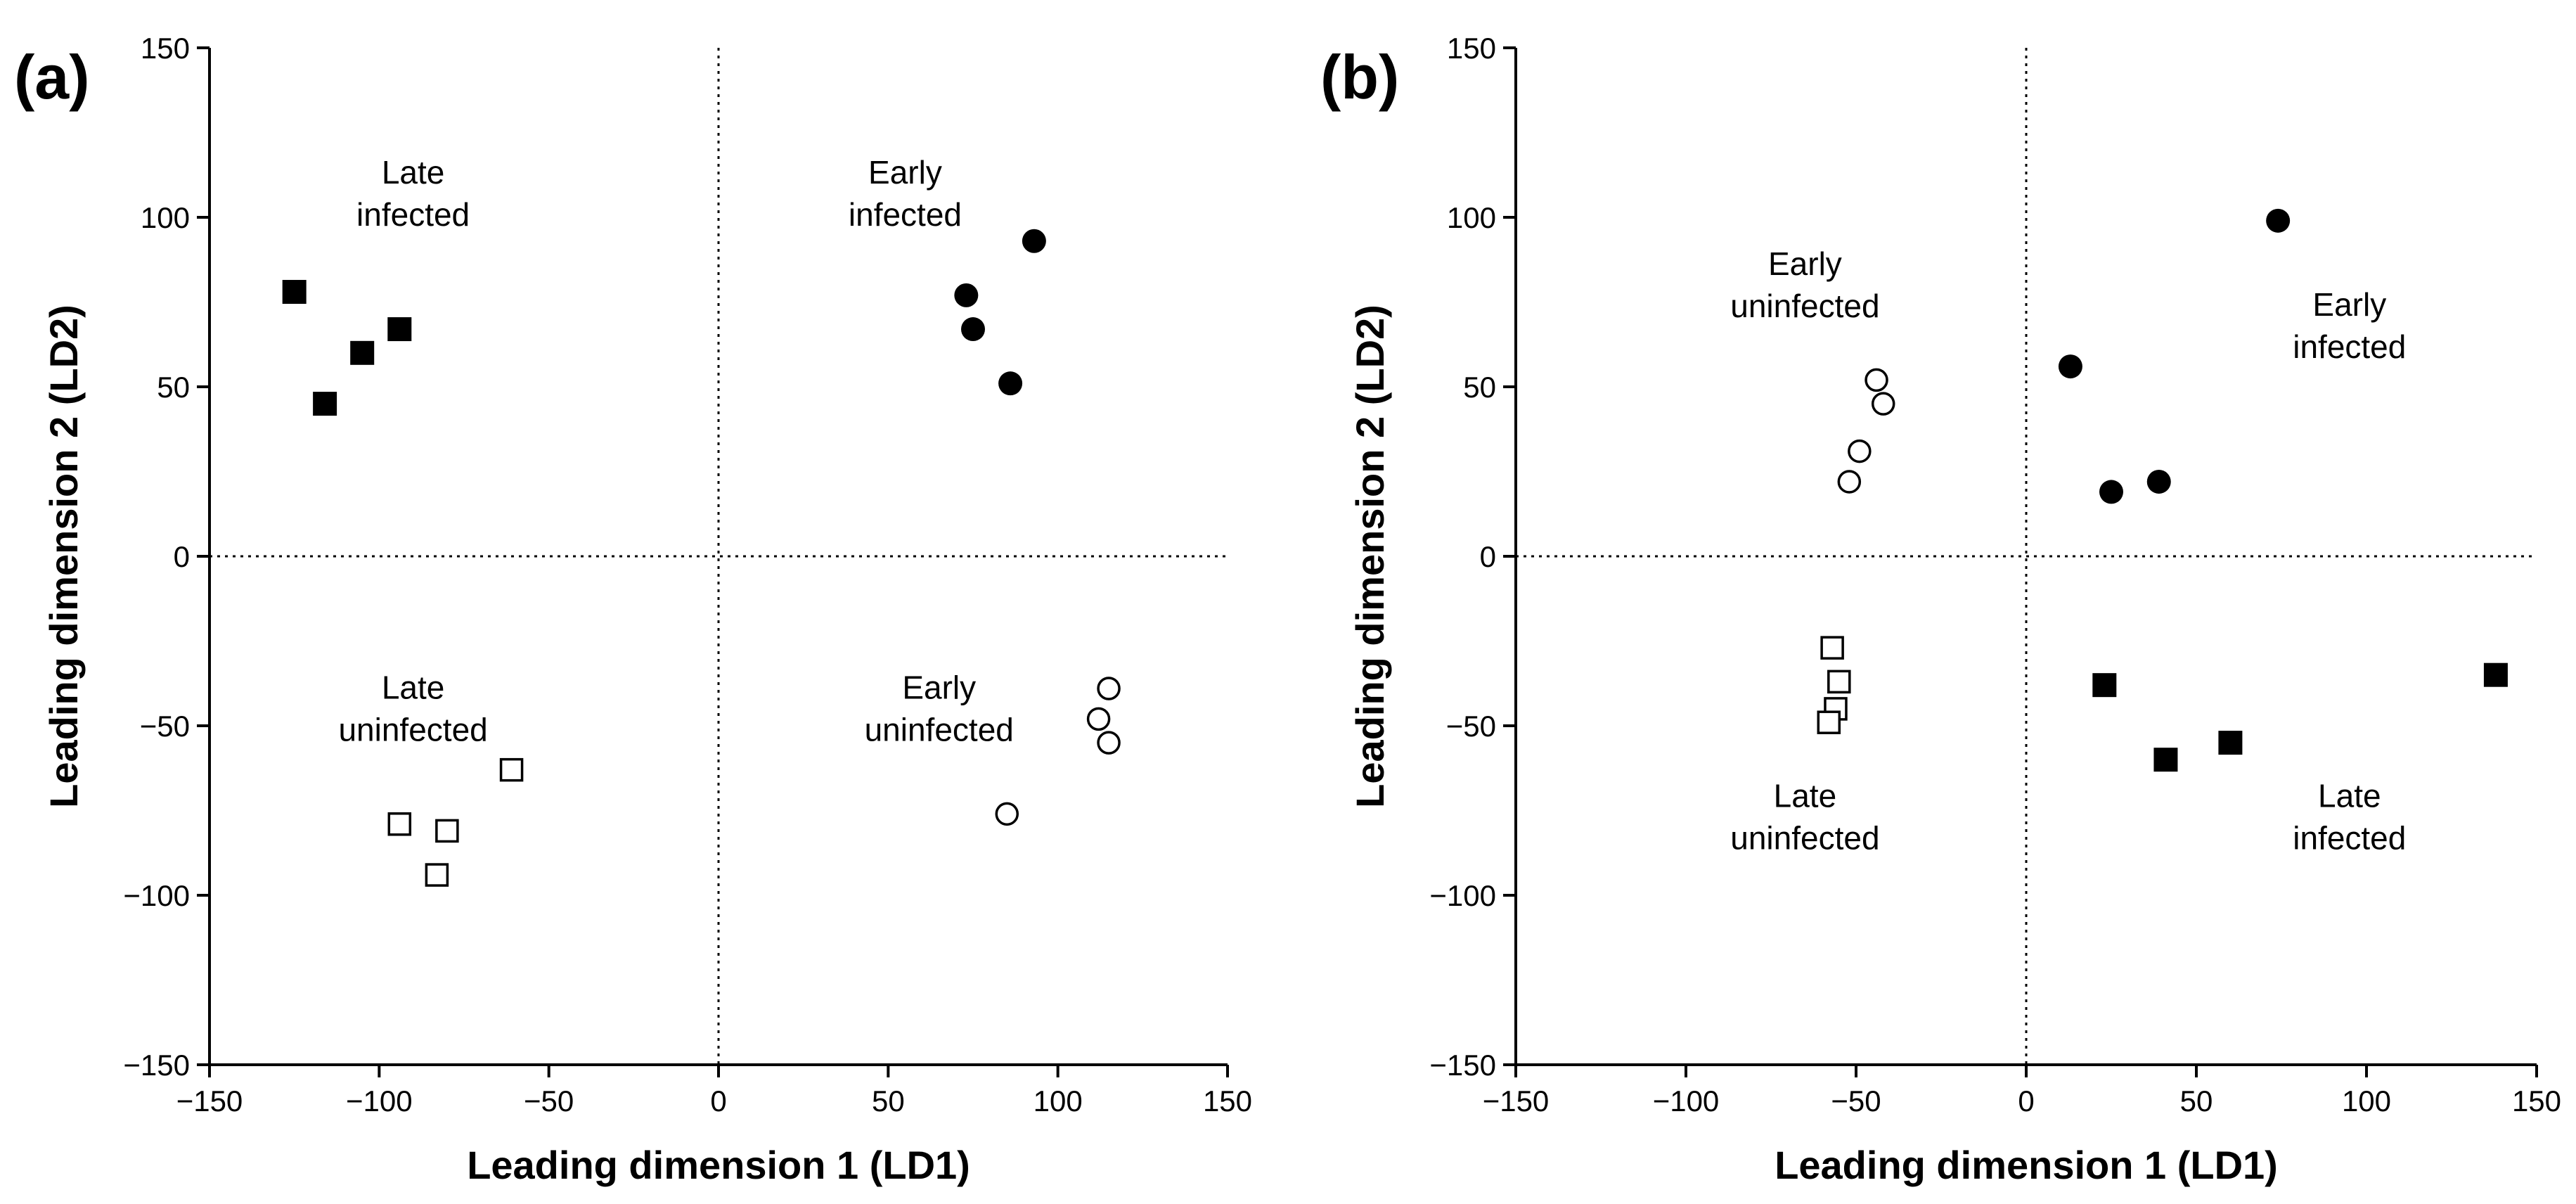 The height and width of the screenshot is (1204, 2576). Describe the element at coordinates (52, 77) in the screenshot. I see `panel-label: (a)` at that location.